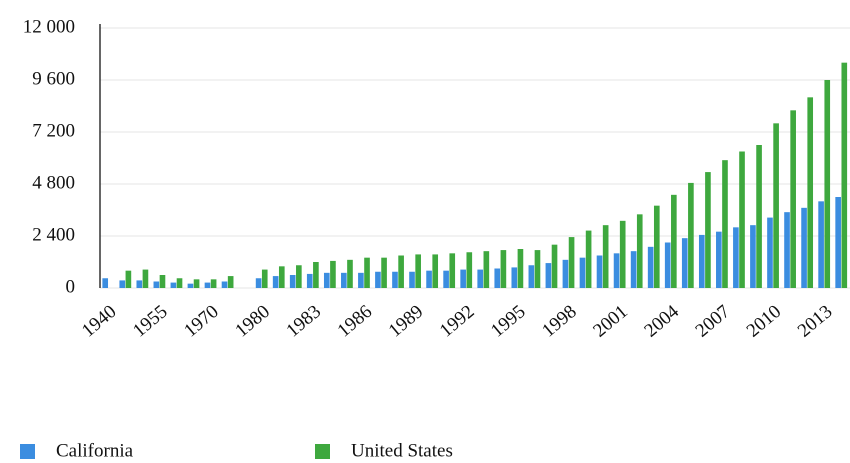  What do you see at coordinates (406, 321) in the screenshot?
I see `x-tick-label: 1989` at bounding box center [406, 321].